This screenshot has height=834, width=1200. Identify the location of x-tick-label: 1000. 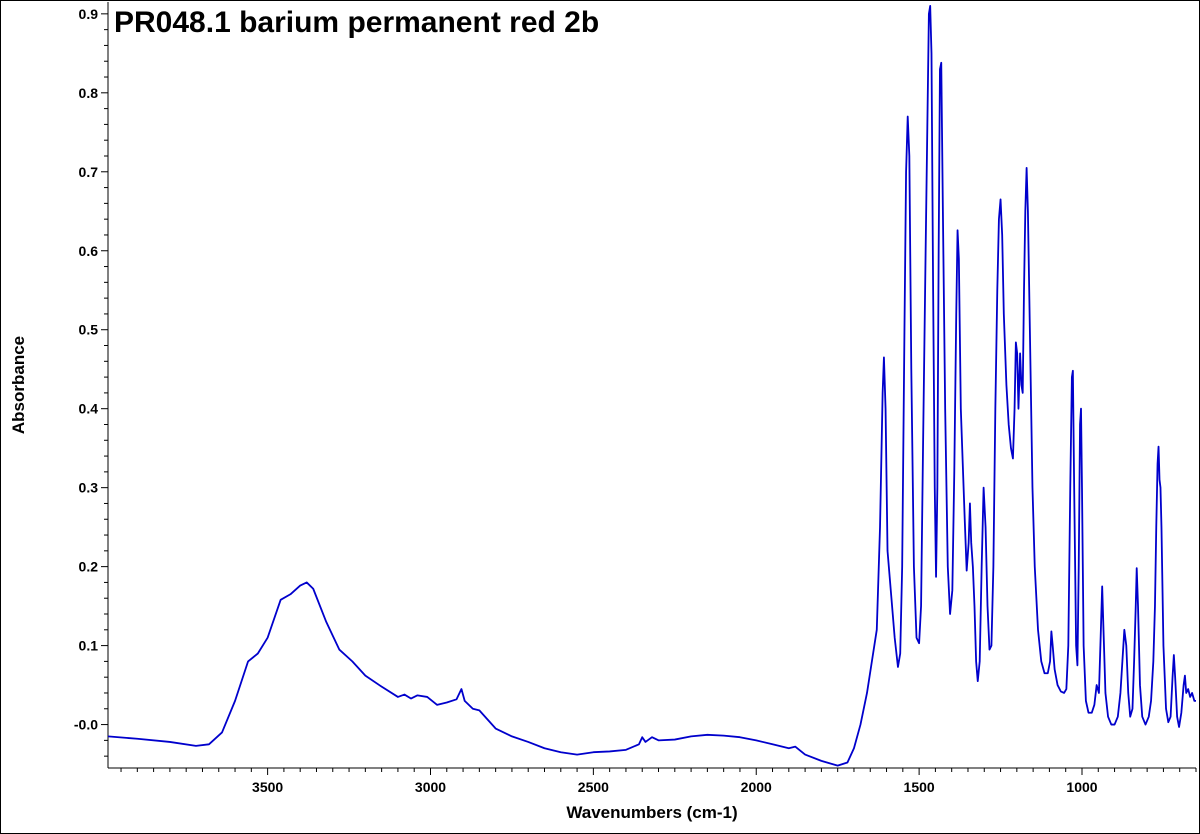
(1081, 787).